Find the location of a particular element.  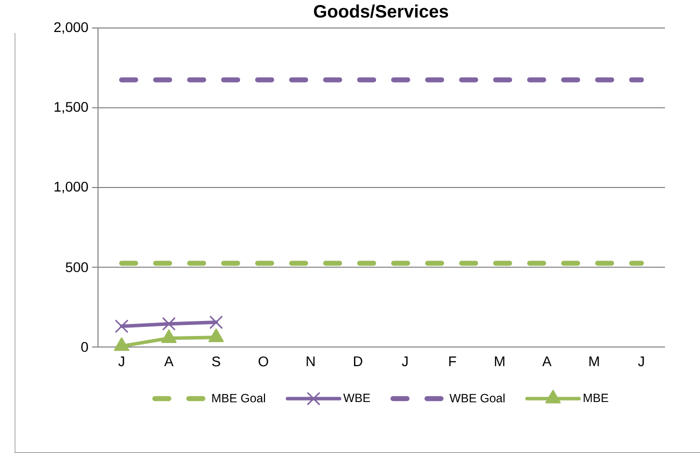

x-tick-label: O is located at coordinates (263, 361).